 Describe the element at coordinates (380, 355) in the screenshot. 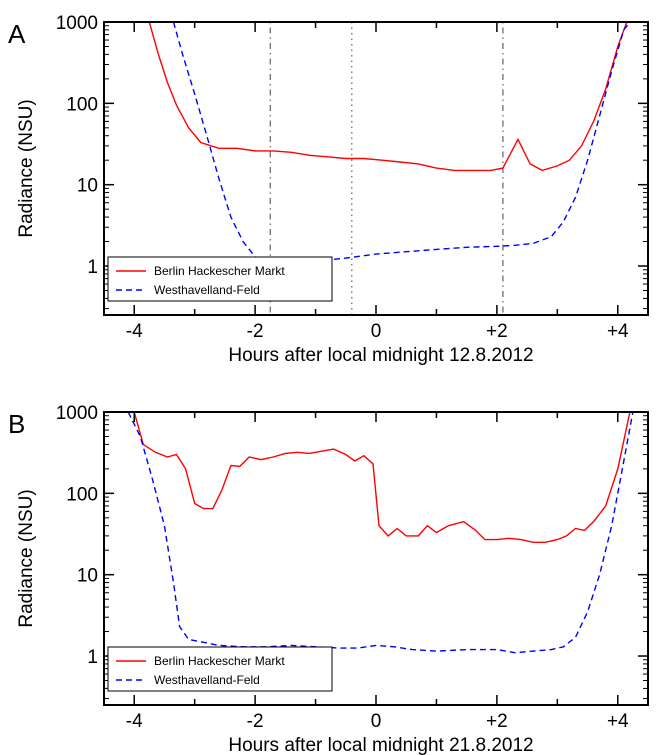

I see `x-axis-title: Hours after local midnight 12.8.2012` at that location.